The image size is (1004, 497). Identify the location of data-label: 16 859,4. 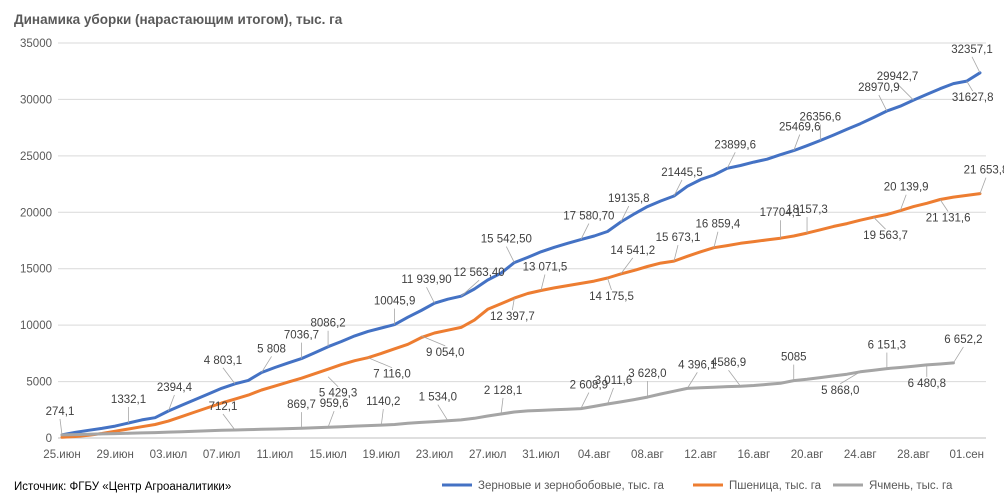
(718, 225).